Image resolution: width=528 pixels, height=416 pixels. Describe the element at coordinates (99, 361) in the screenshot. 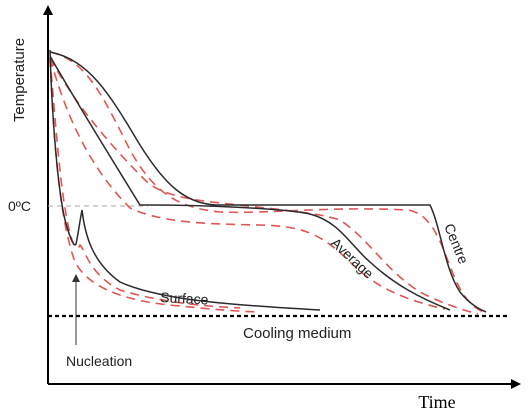

I see `nucleation-label: Nucleation` at that location.